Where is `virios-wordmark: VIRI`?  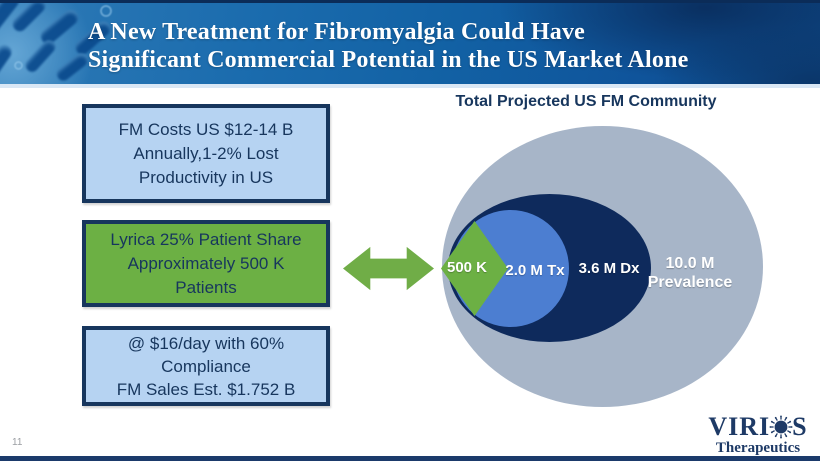 virios-wordmark: VIRI is located at coordinates (758, 427).